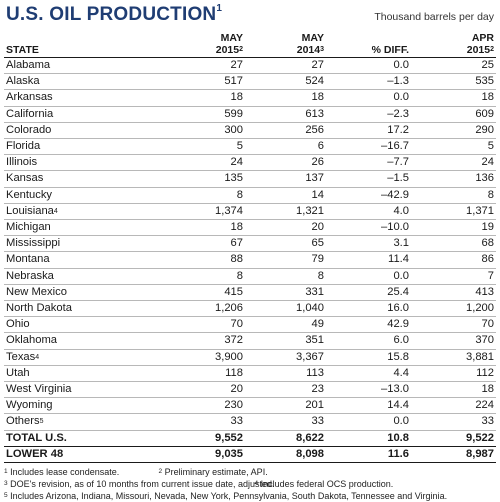 This screenshot has width=500, height=502. Describe the element at coordinates (368, 357) in the screenshot. I see `cell-diff: 15.8` at that location.